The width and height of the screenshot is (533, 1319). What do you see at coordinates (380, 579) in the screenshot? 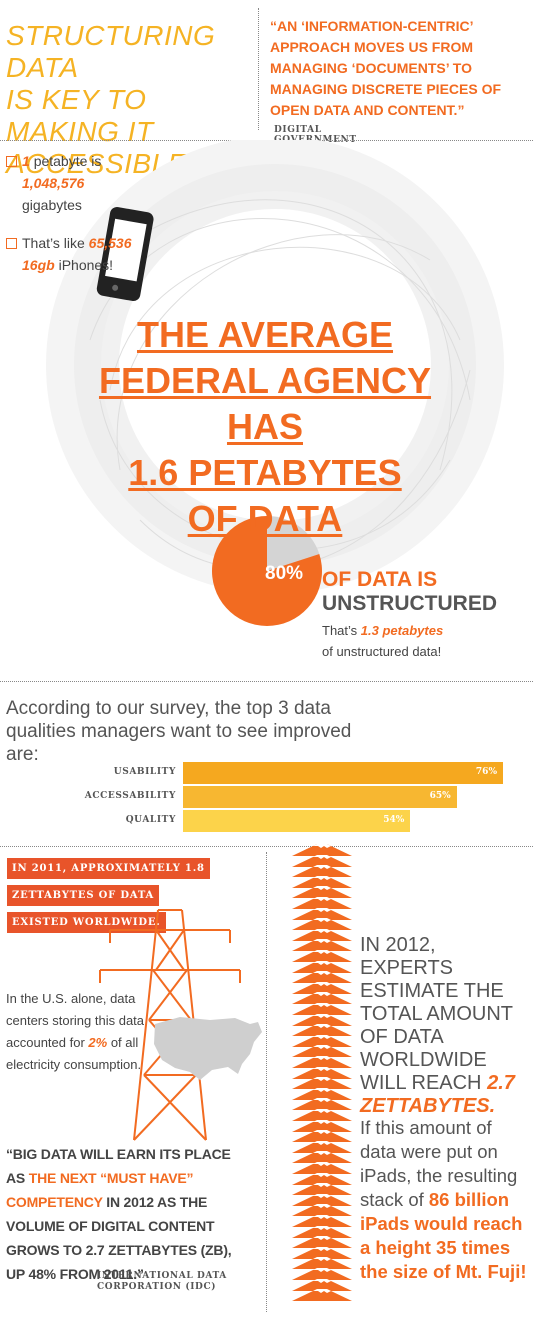
I see `unstructured-label-1: OF DATA IS` at bounding box center [380, 579].